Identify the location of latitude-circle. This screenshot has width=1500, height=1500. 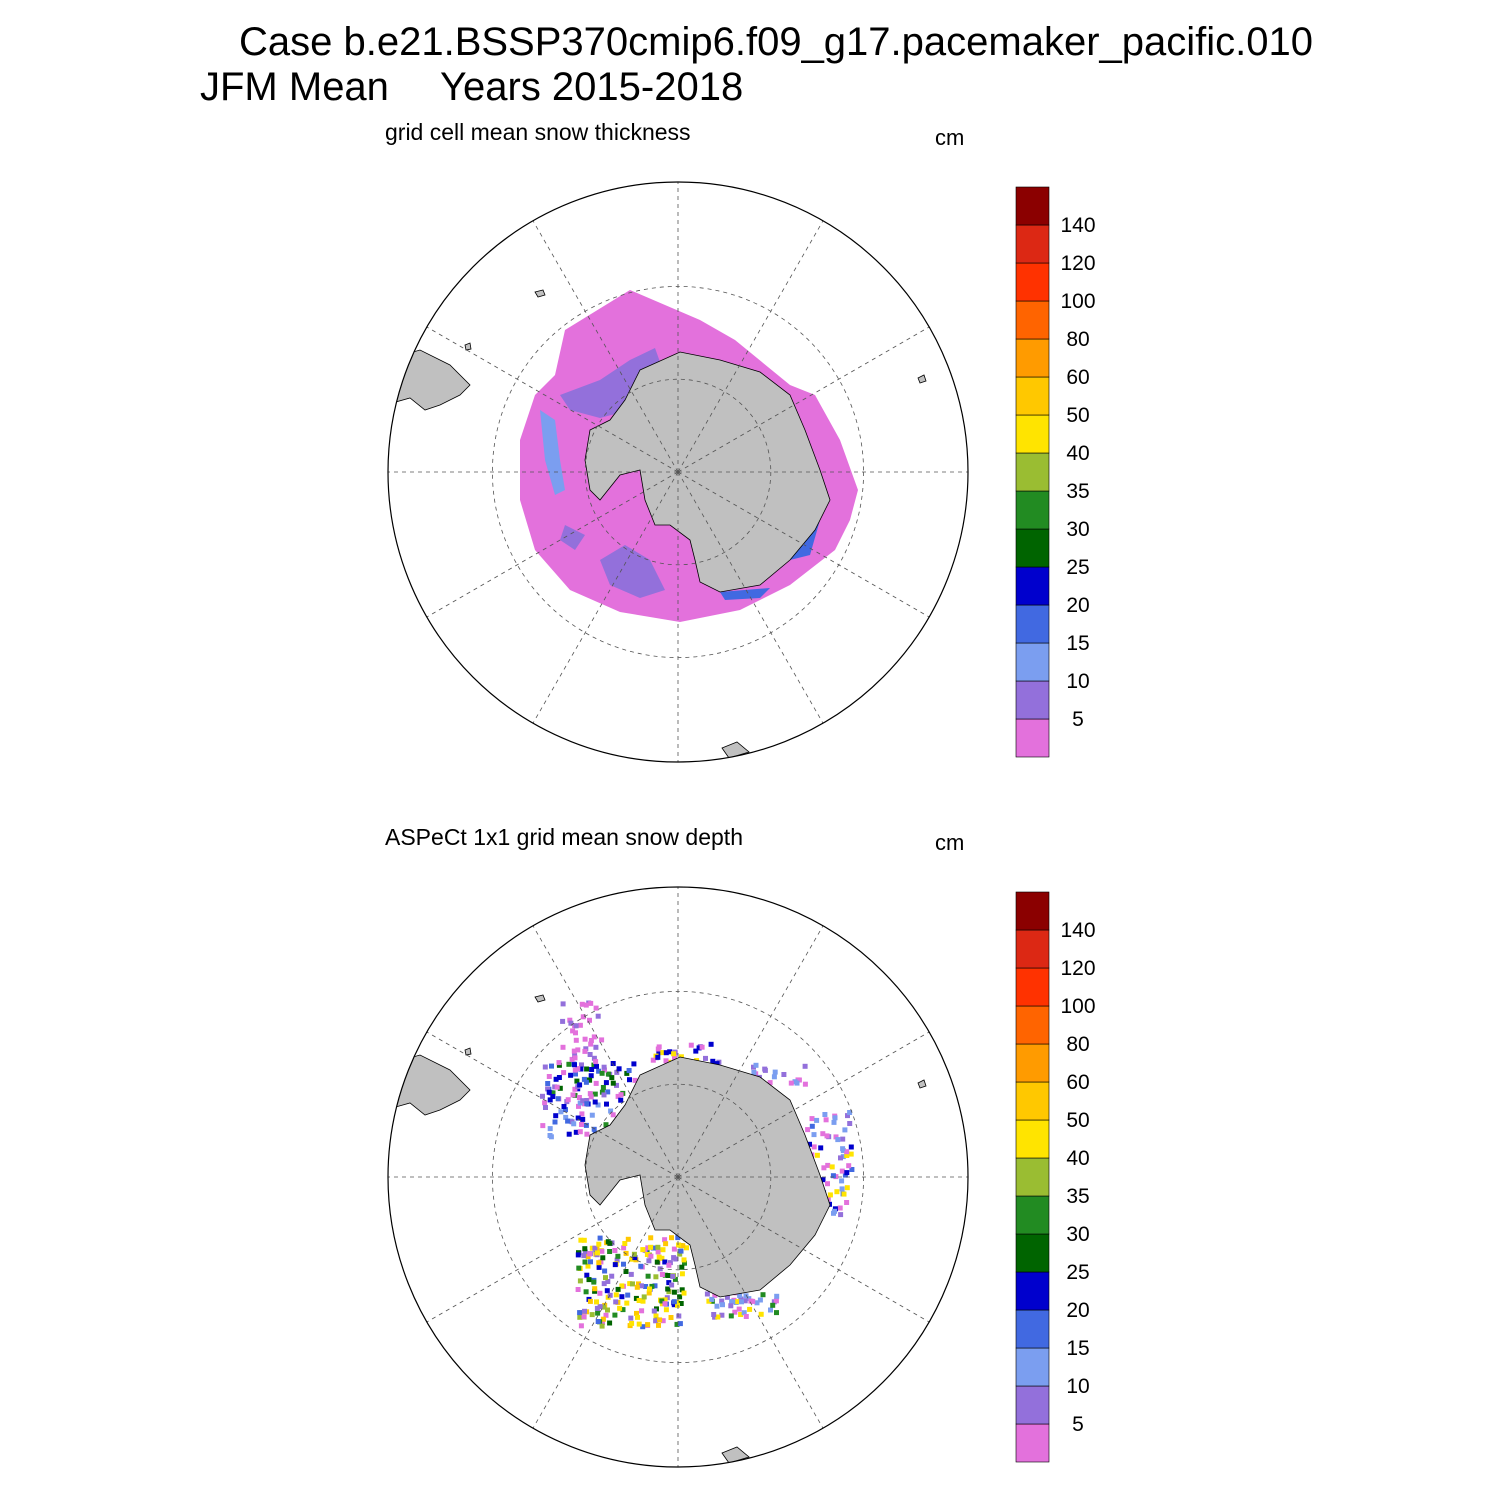
(678, 1177).